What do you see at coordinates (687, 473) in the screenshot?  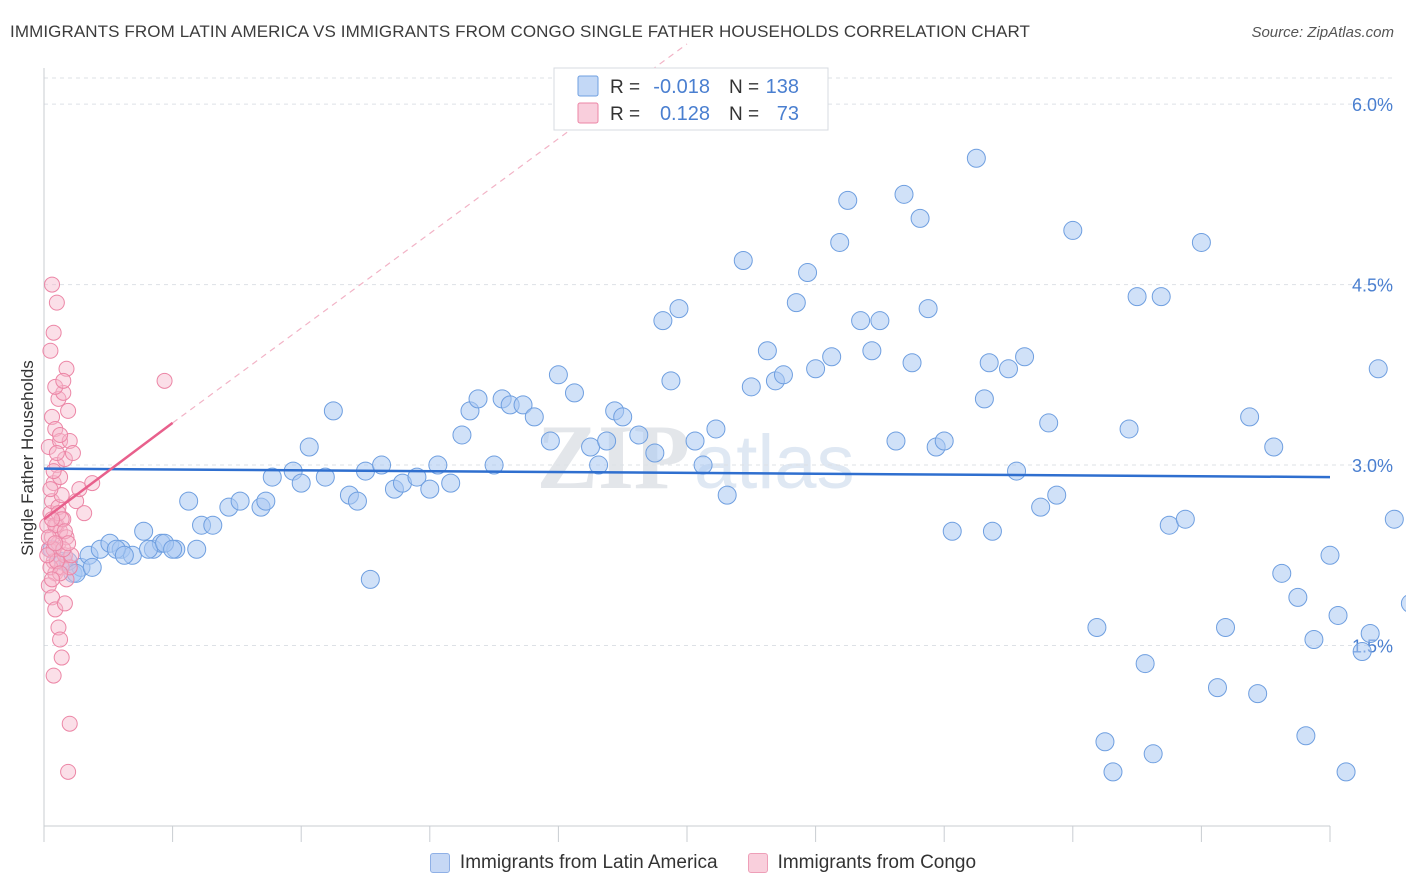 I see `latin-america-trendline` at bounding box center [687, 473].